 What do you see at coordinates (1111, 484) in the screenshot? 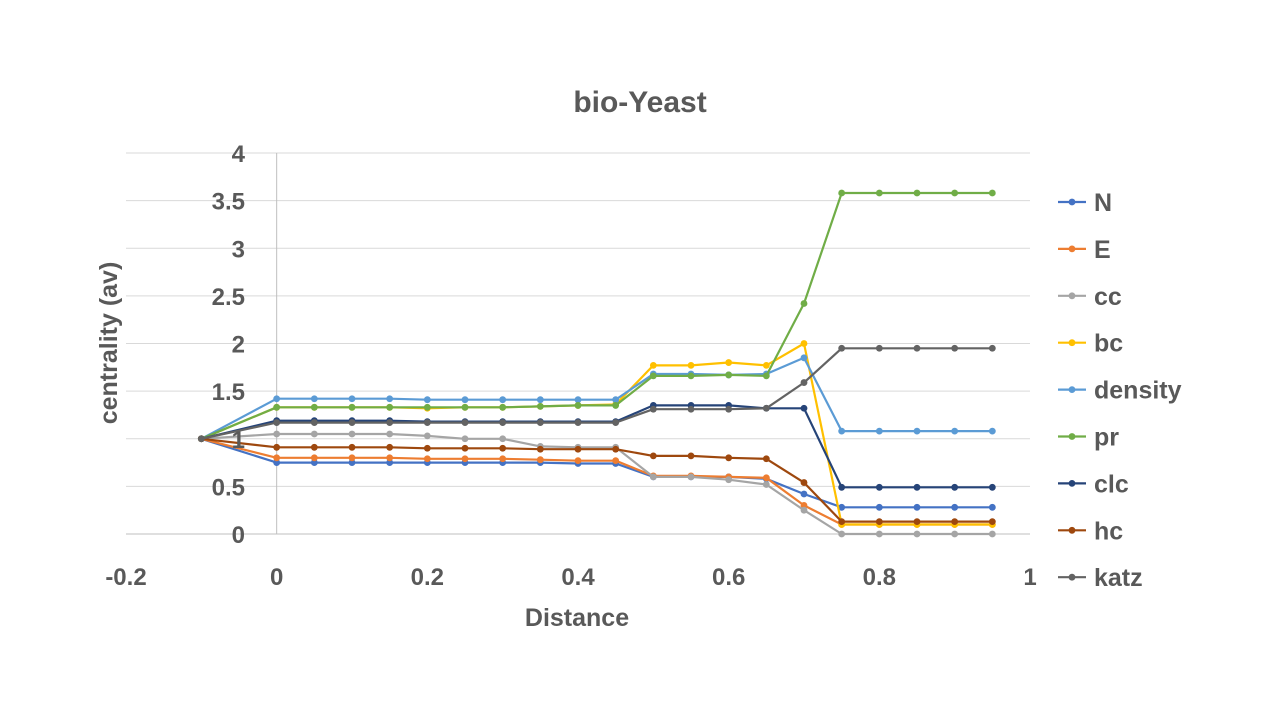
I see `legend-label: clc` at bounding box center [1111, 484].